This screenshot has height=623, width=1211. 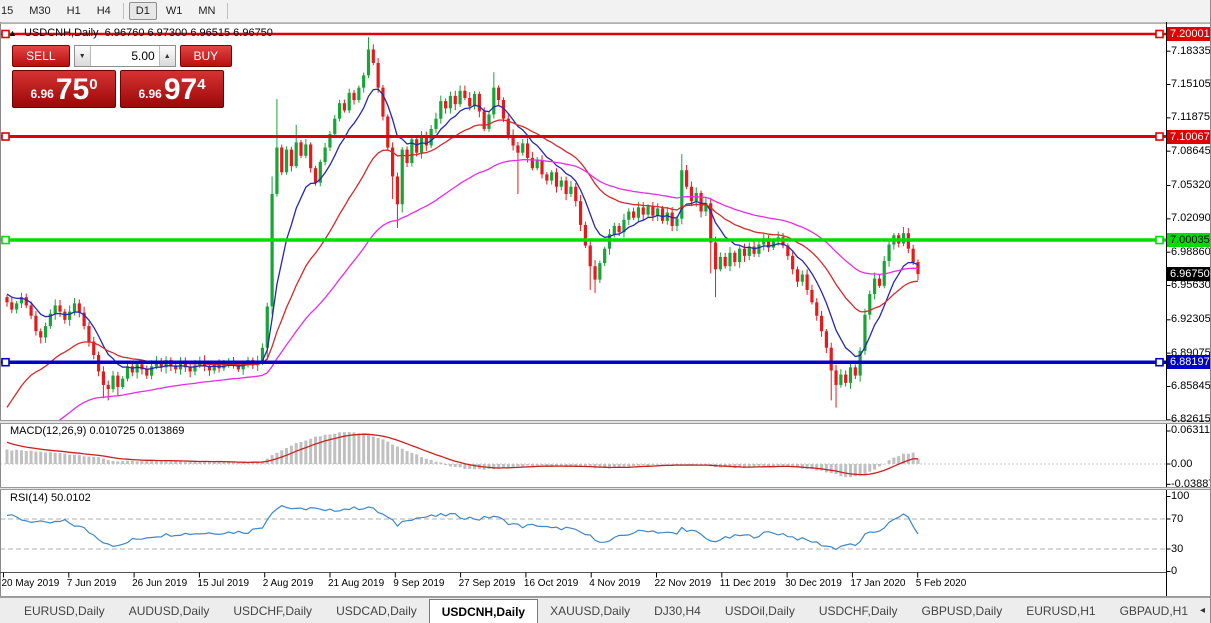 I want to click on date-tick-label: 15 Jul 2019, so click(x=223, y=583).